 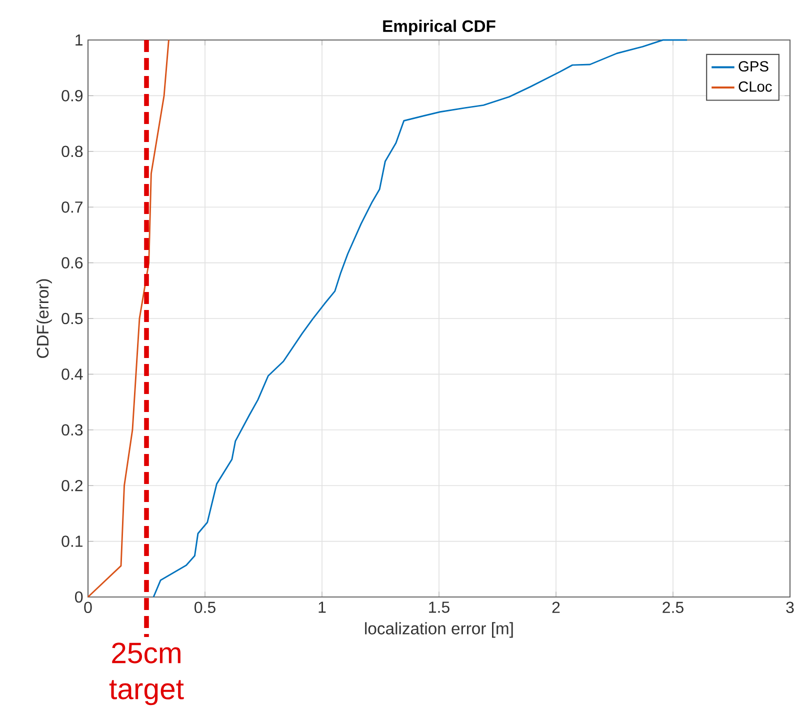 What do you see at coordinates (205, 608) in the screenshot?
I see `x-tick-label: 0.5` at bounding box center [205, 608].